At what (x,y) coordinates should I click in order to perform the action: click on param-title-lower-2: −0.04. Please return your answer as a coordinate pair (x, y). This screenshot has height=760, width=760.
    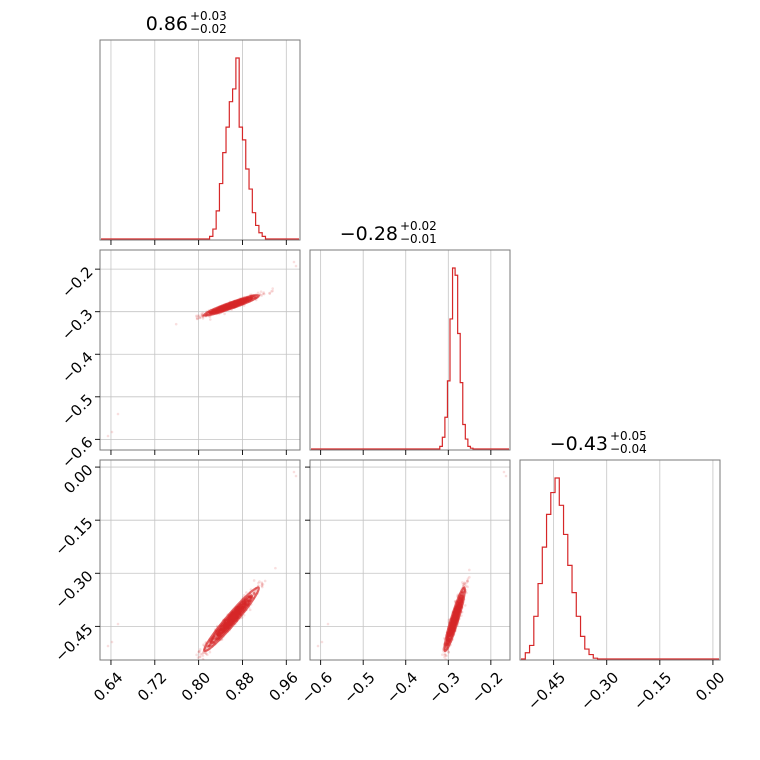
    Looking at the image, I should click on (628, 449).